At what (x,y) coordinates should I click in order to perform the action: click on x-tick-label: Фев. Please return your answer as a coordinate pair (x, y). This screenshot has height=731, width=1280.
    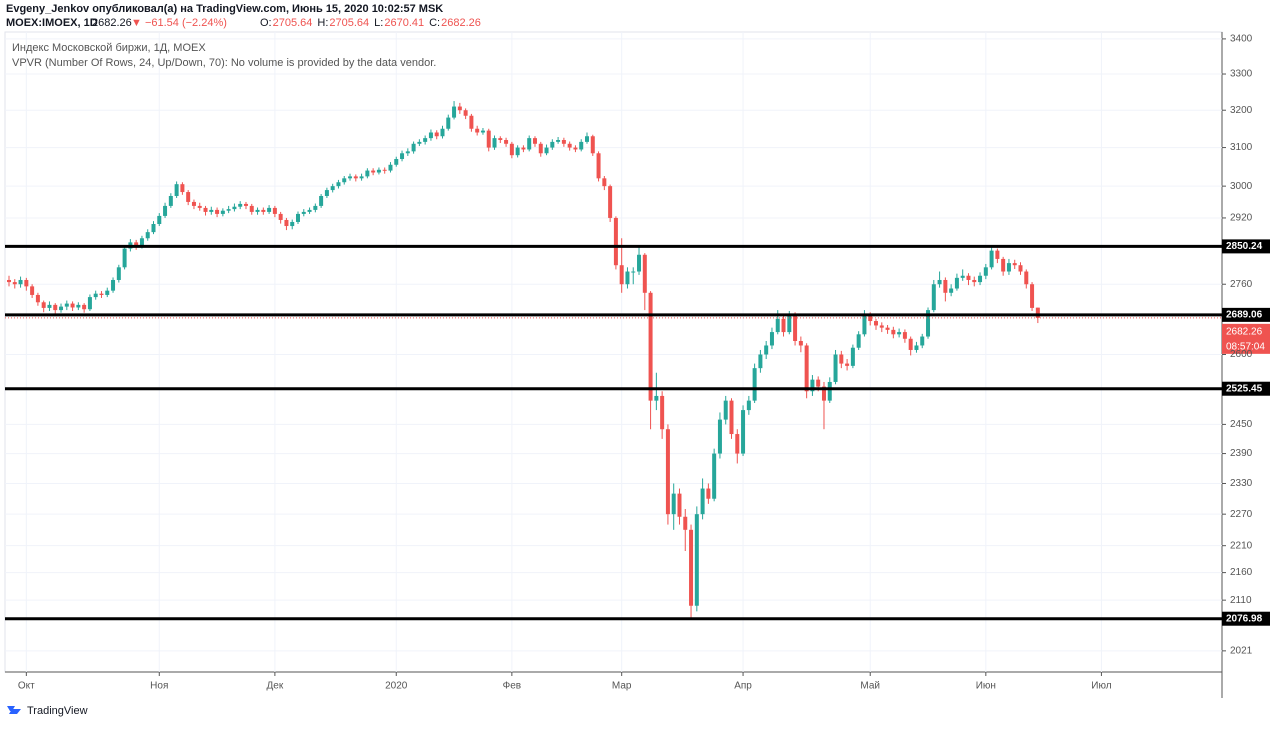
    Looking at the image, I should click on (512, 686).